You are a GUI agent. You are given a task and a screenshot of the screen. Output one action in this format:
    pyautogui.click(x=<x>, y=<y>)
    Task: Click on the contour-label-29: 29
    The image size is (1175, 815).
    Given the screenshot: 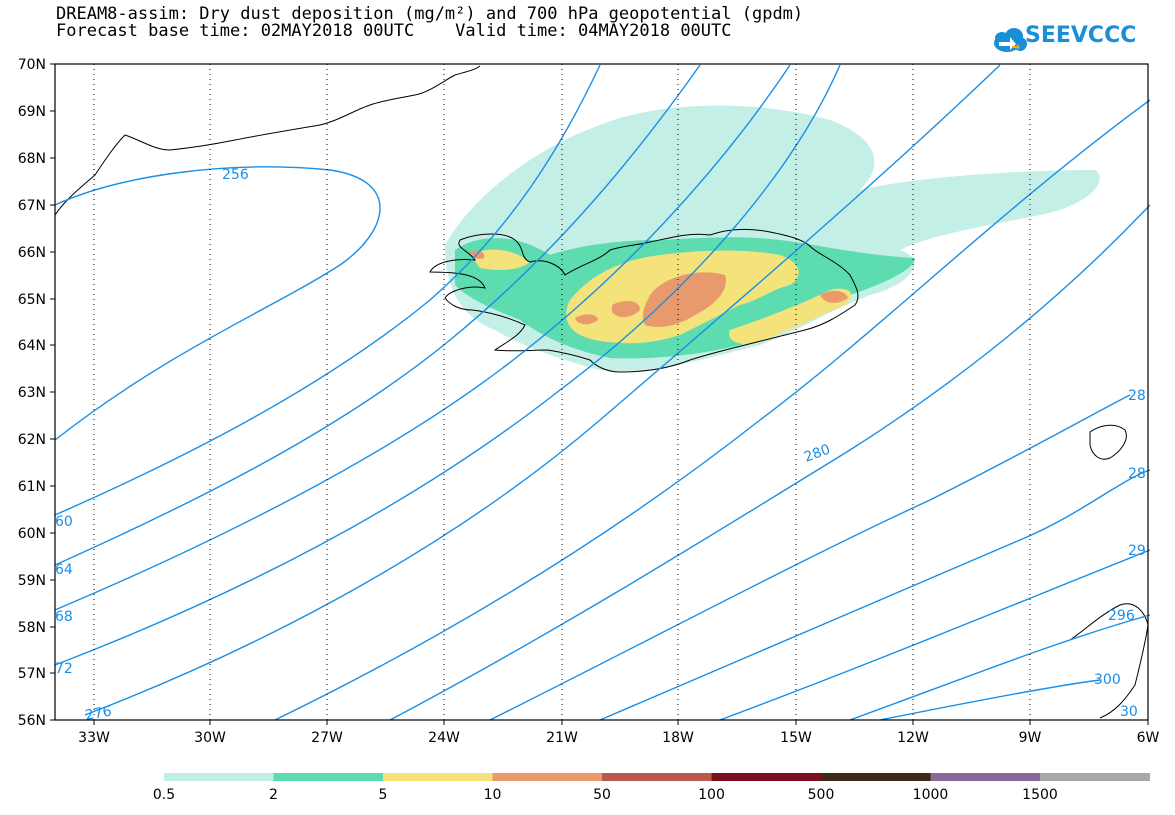 What is the action you would take?
    pyautogui.click(x=1137, y=551)
    